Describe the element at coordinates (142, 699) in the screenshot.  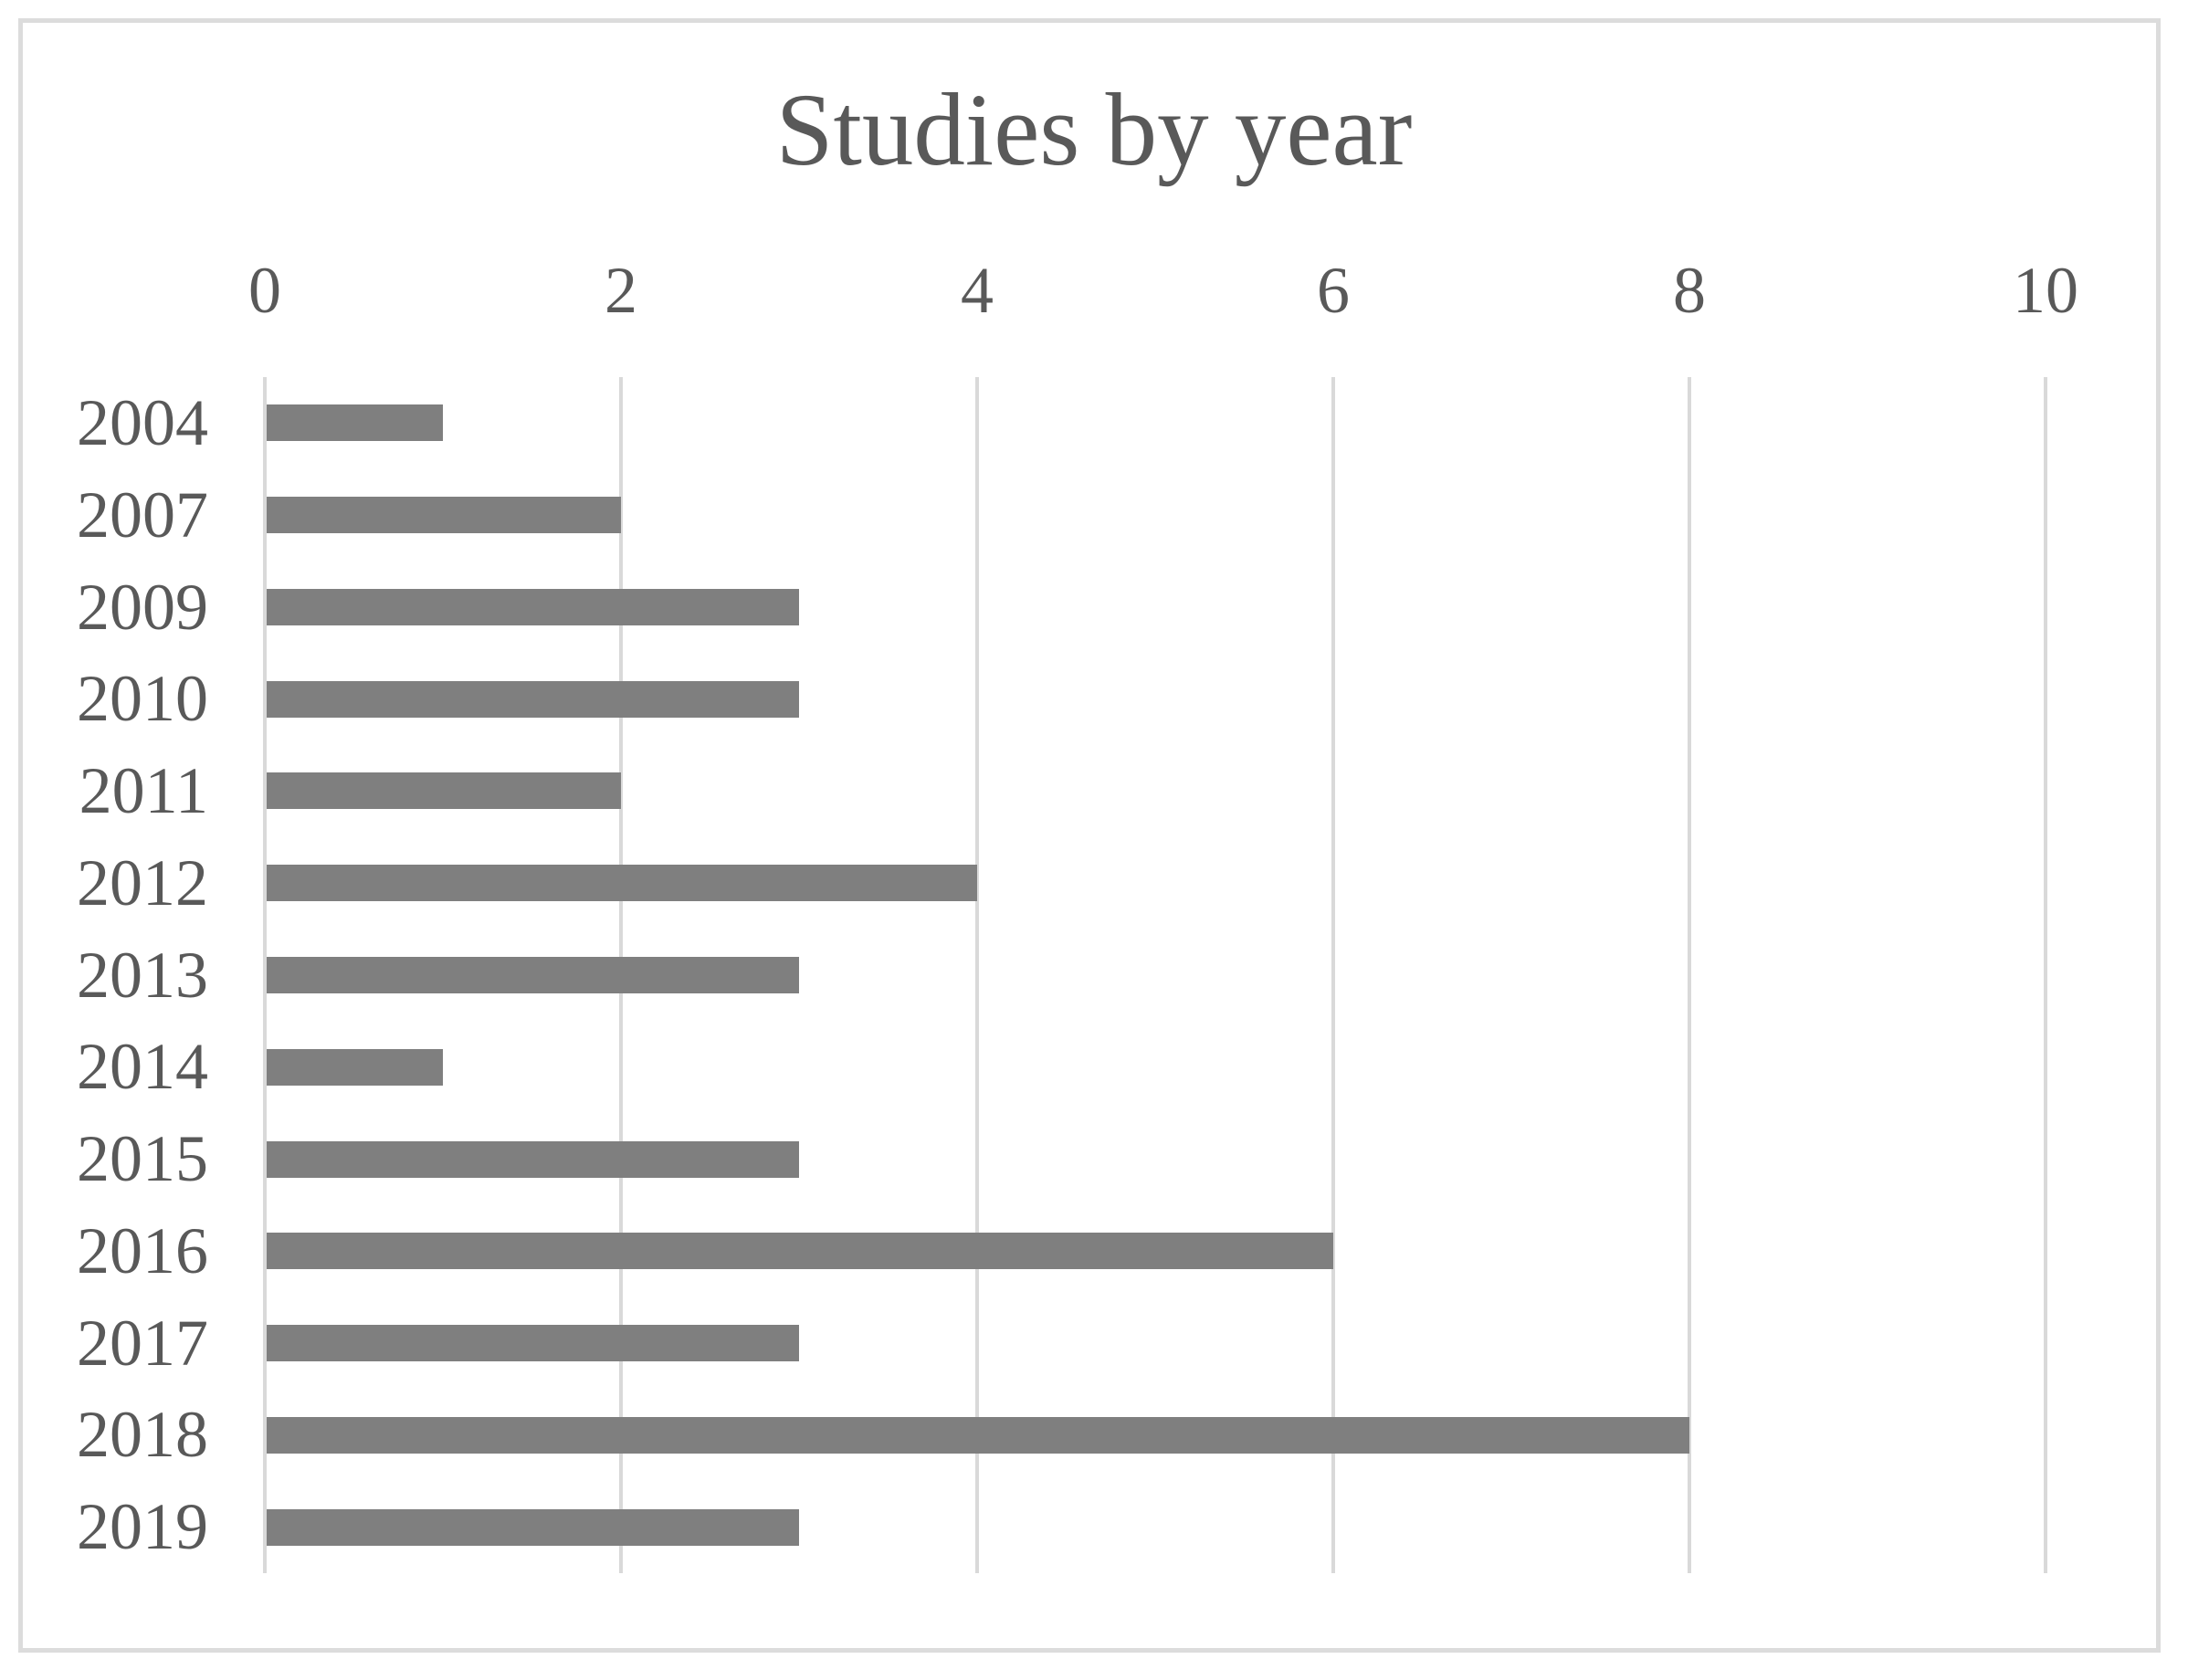
I see `y-category-label: 2010` at that location.